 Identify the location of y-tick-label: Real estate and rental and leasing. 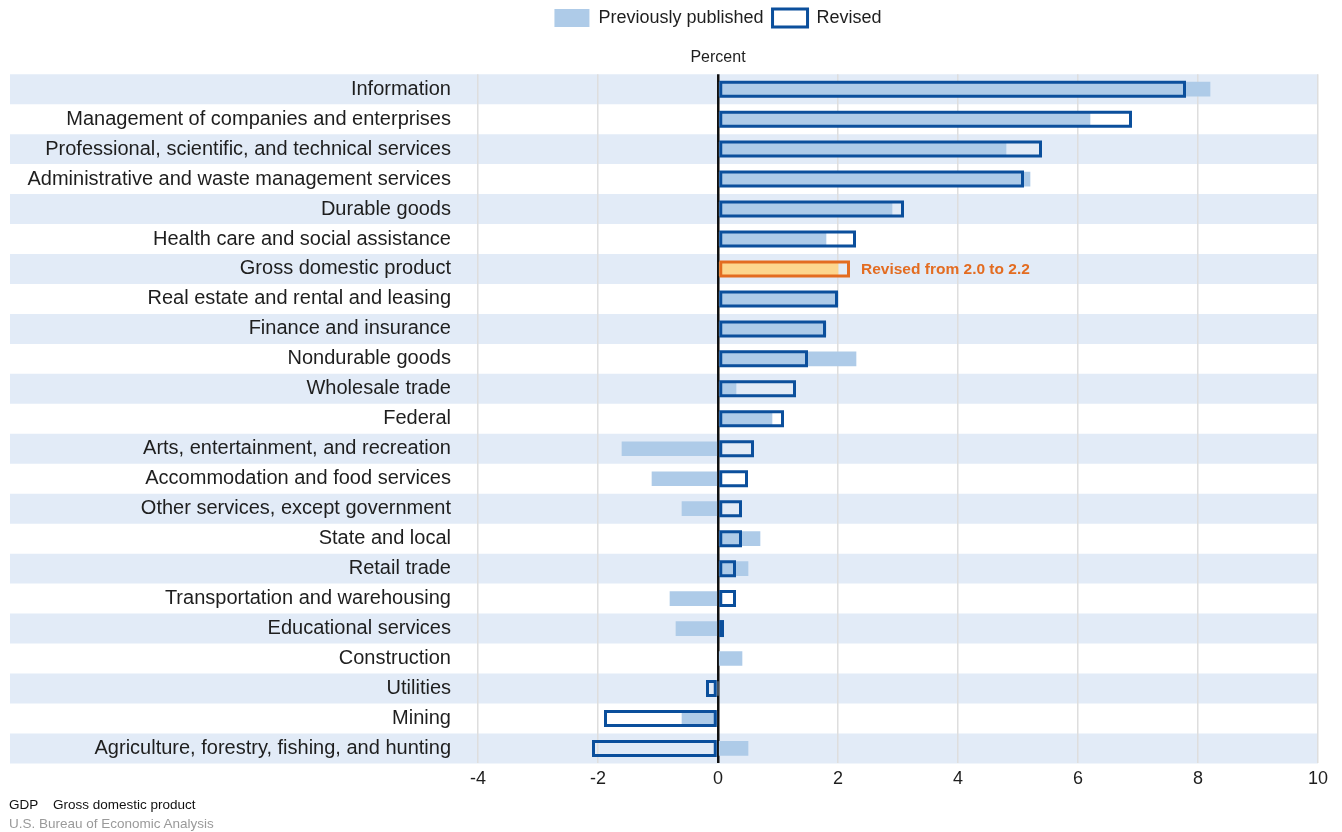
(299, 297).